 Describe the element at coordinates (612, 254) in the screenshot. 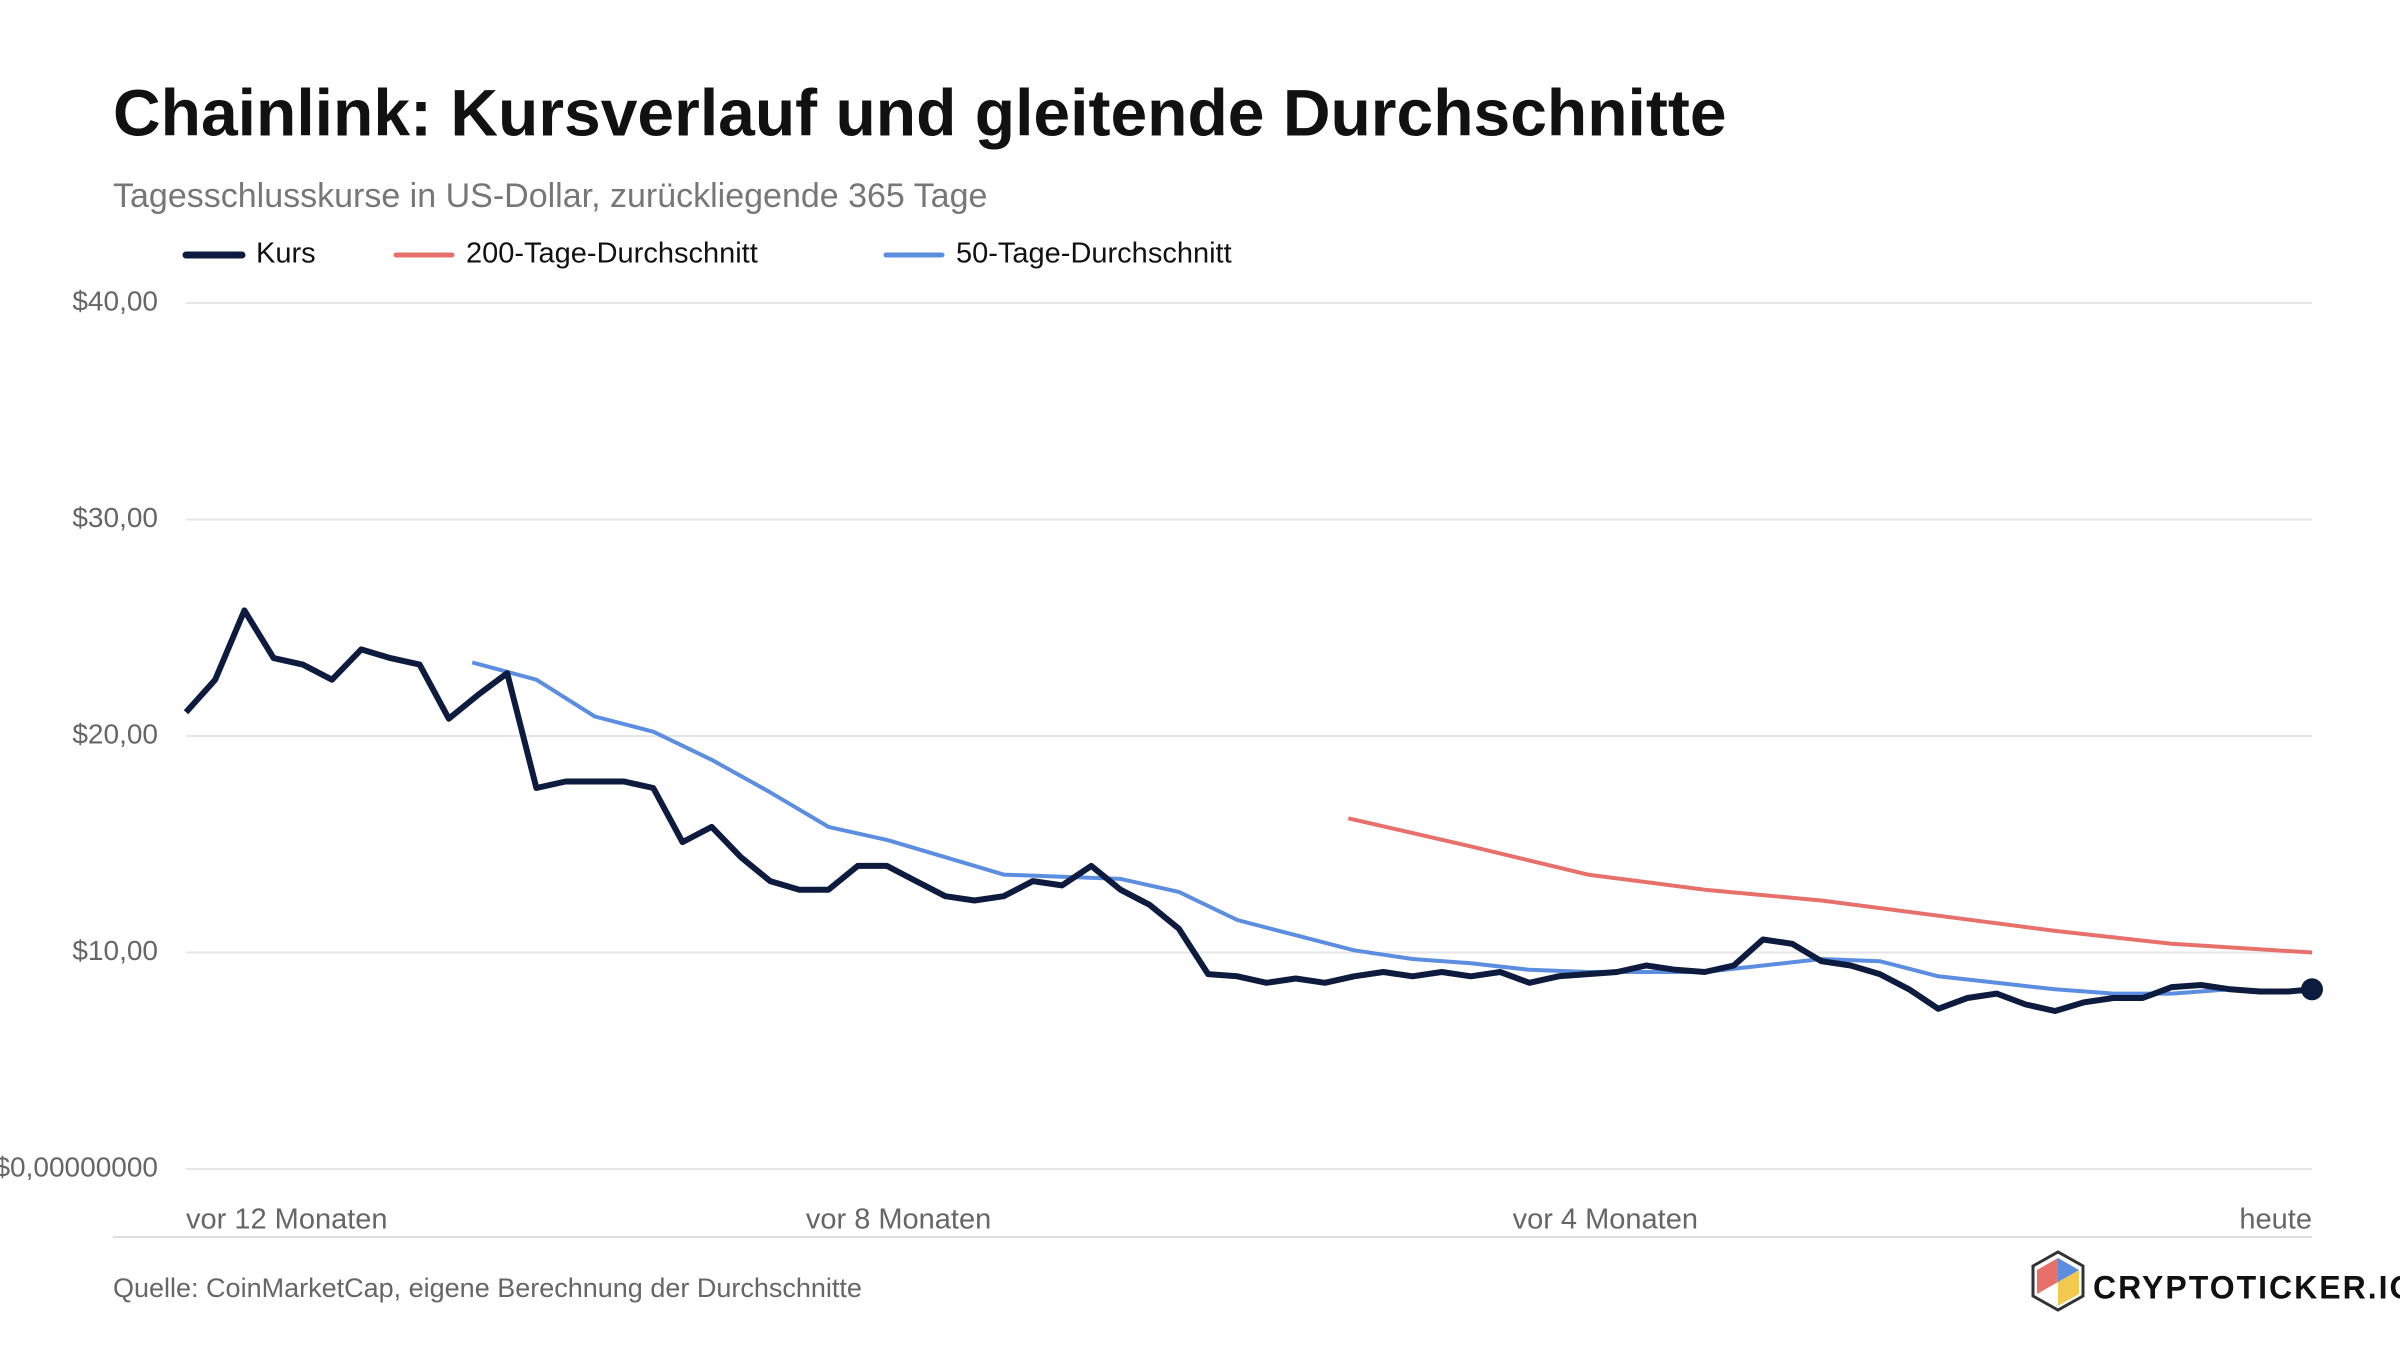

I see `legend-label: 200-Tage-Durchschnitt` at that location.